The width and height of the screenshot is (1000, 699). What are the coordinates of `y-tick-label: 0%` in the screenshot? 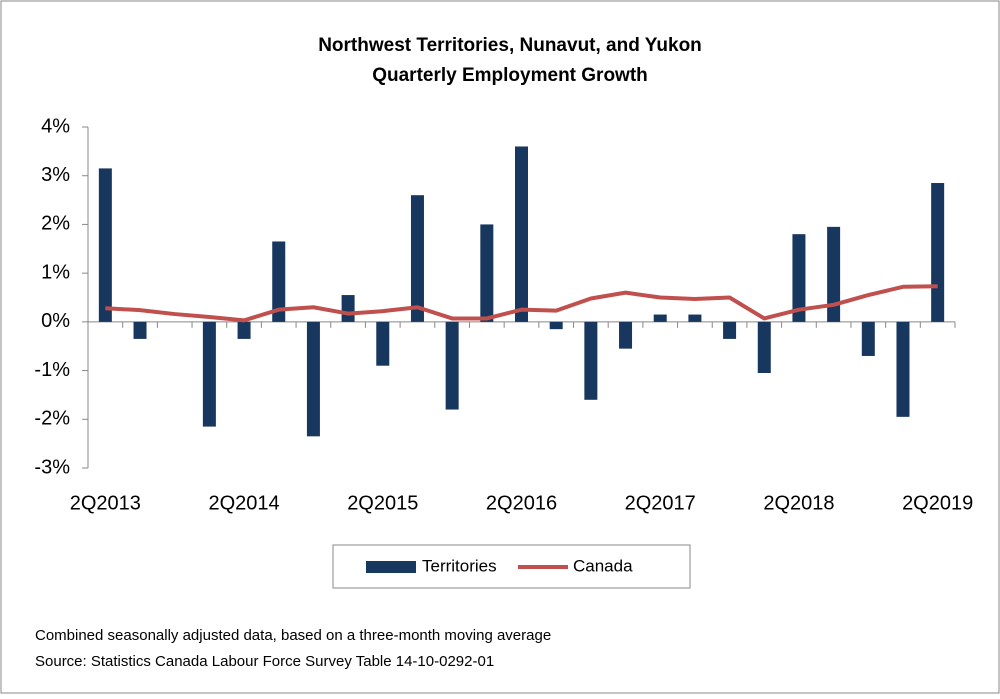 It's located at (55, 321).